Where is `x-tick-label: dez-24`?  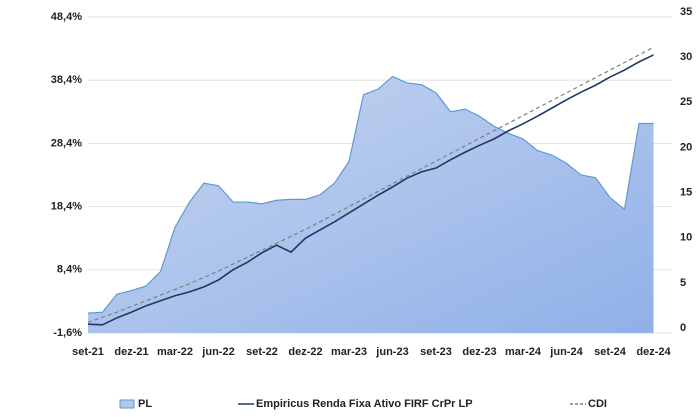 x-tick-label: dez-24 is located at coordinates (653, 352).